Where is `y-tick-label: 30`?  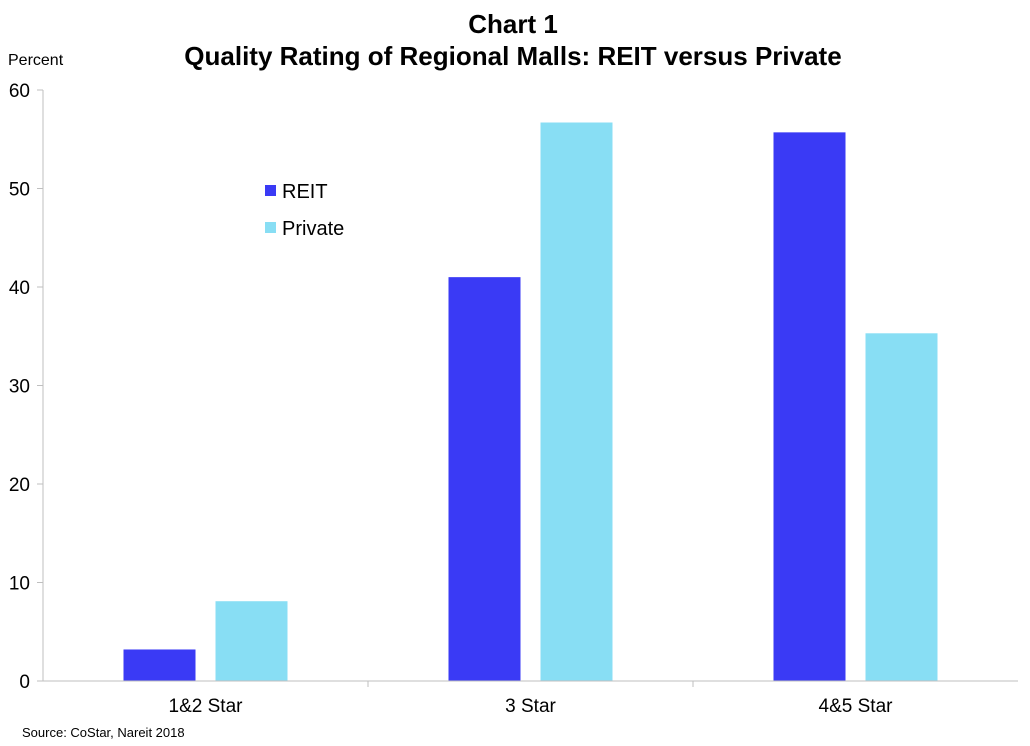
y-tick-label: 30 is located at coordinates (19, 387).